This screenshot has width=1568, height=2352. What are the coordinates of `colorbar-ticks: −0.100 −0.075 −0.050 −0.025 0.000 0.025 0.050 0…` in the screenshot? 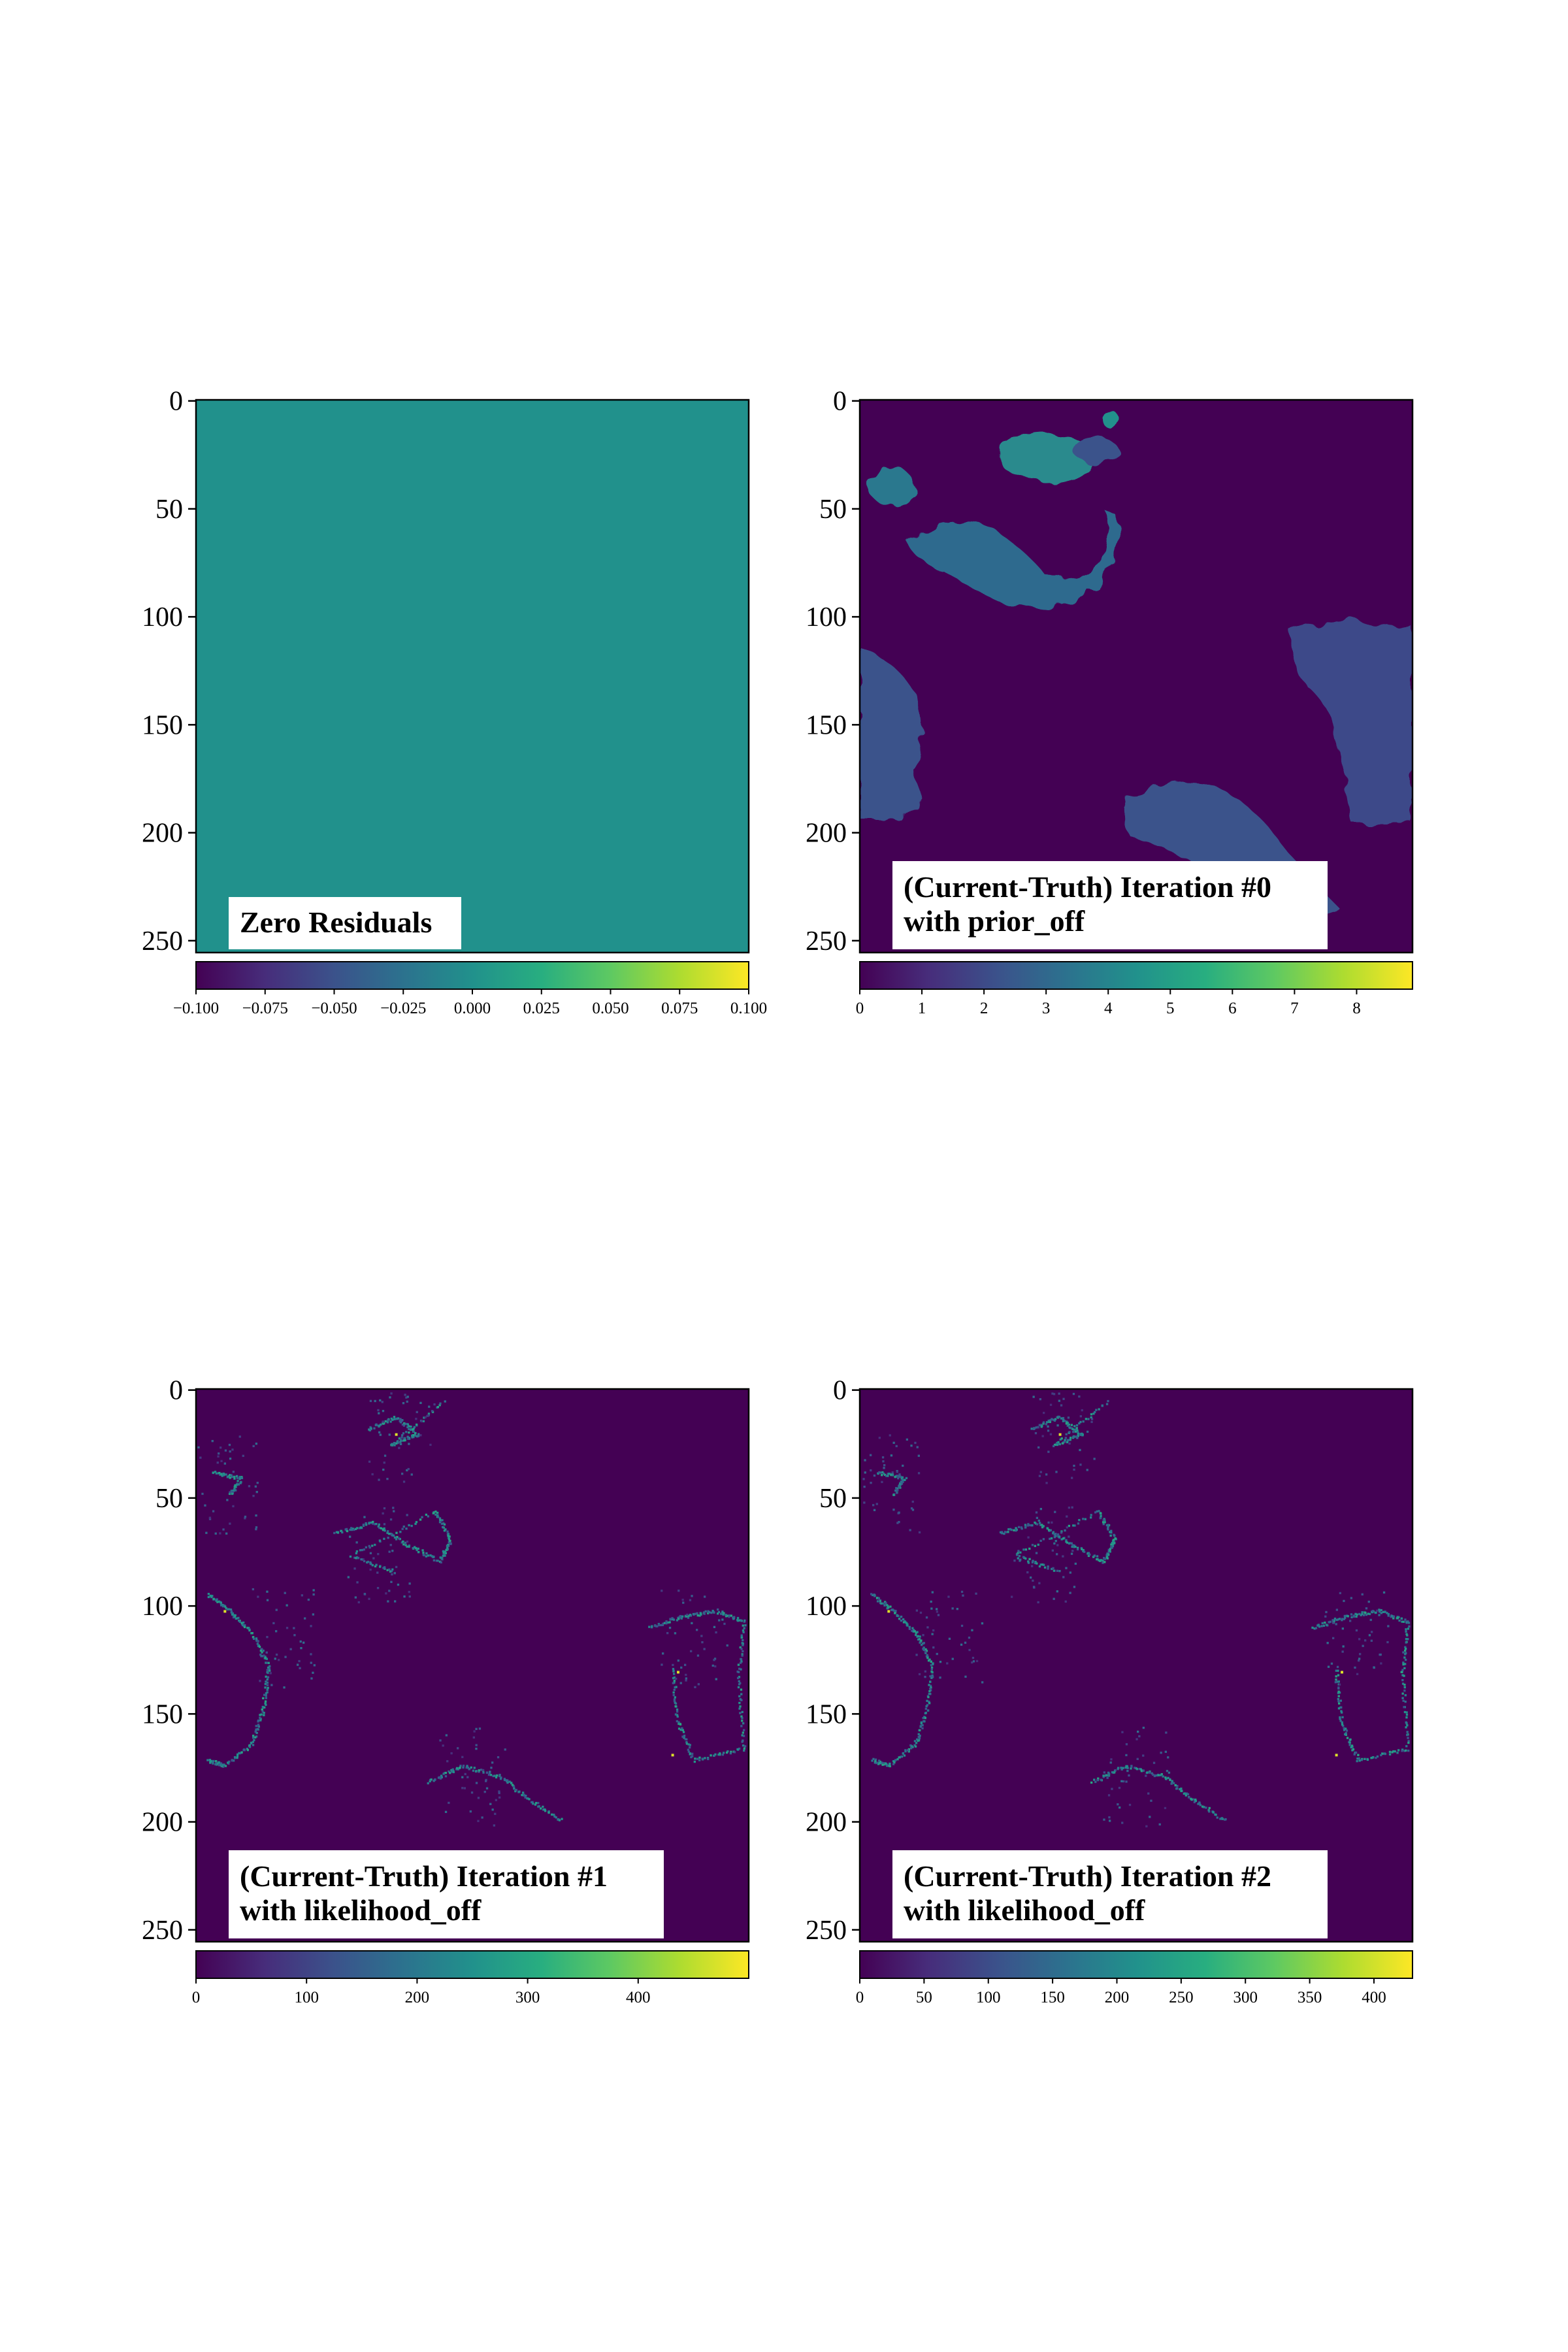 It's located at (470, 1003).